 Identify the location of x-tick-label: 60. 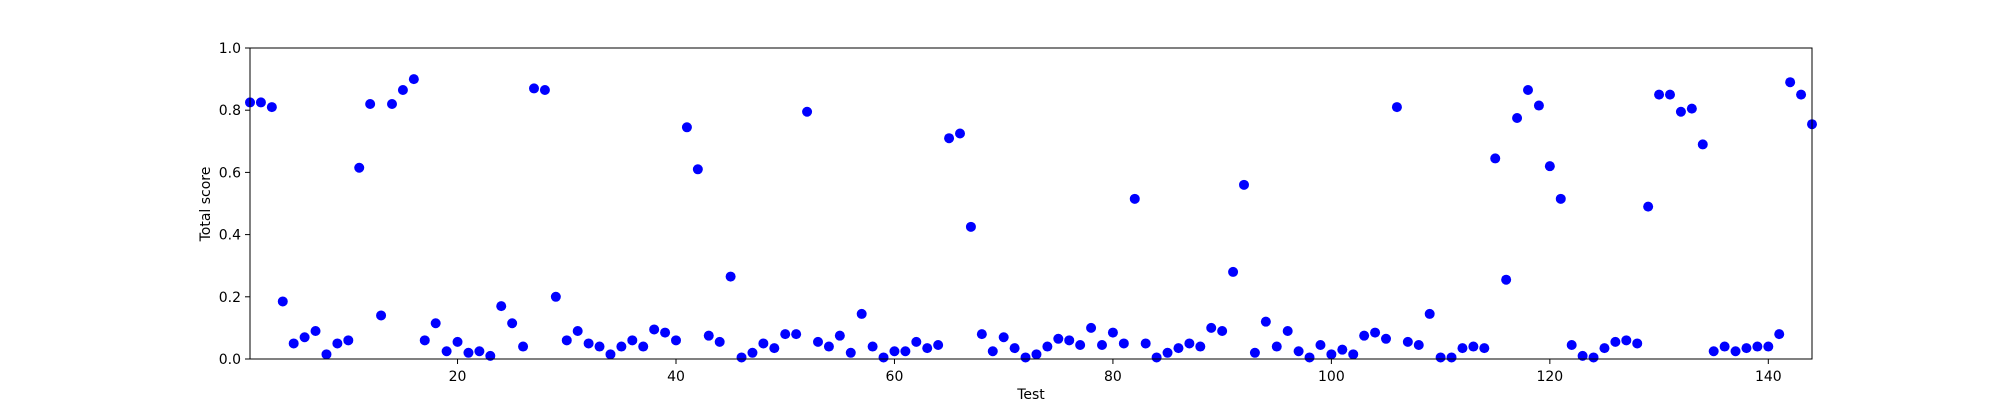
(895, 377).